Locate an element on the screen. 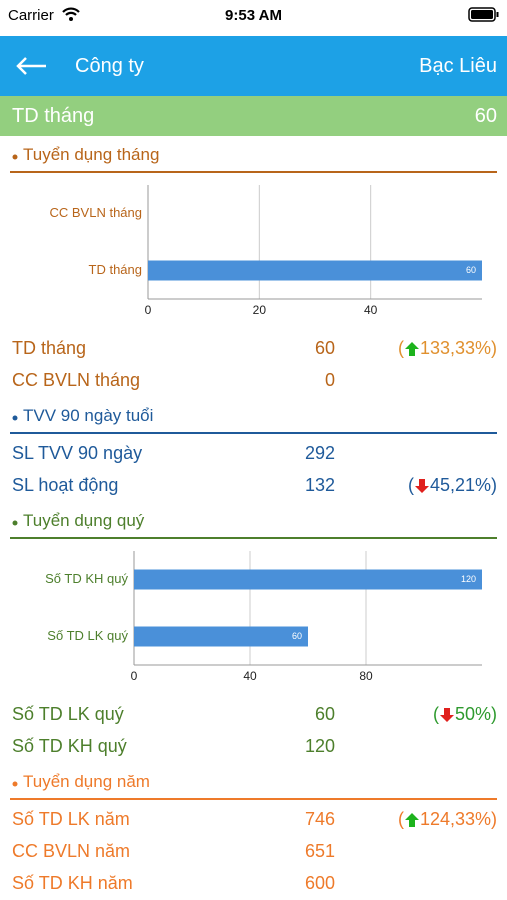  change: (133,33%) is located at coordinates (447, 348).